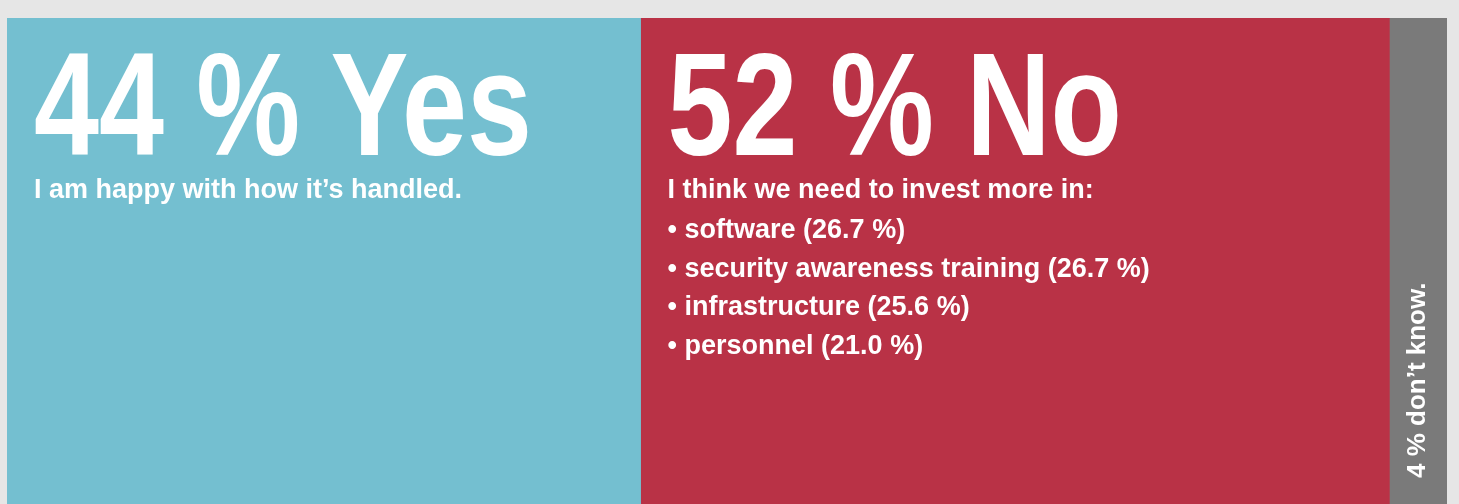 This screenshot has width=1459, height=504. What do you see at coordinates (908, 267) in the screenshot?
I see `annotation: • security awareness training (26.7 %)` at bounding box center [908, 267].